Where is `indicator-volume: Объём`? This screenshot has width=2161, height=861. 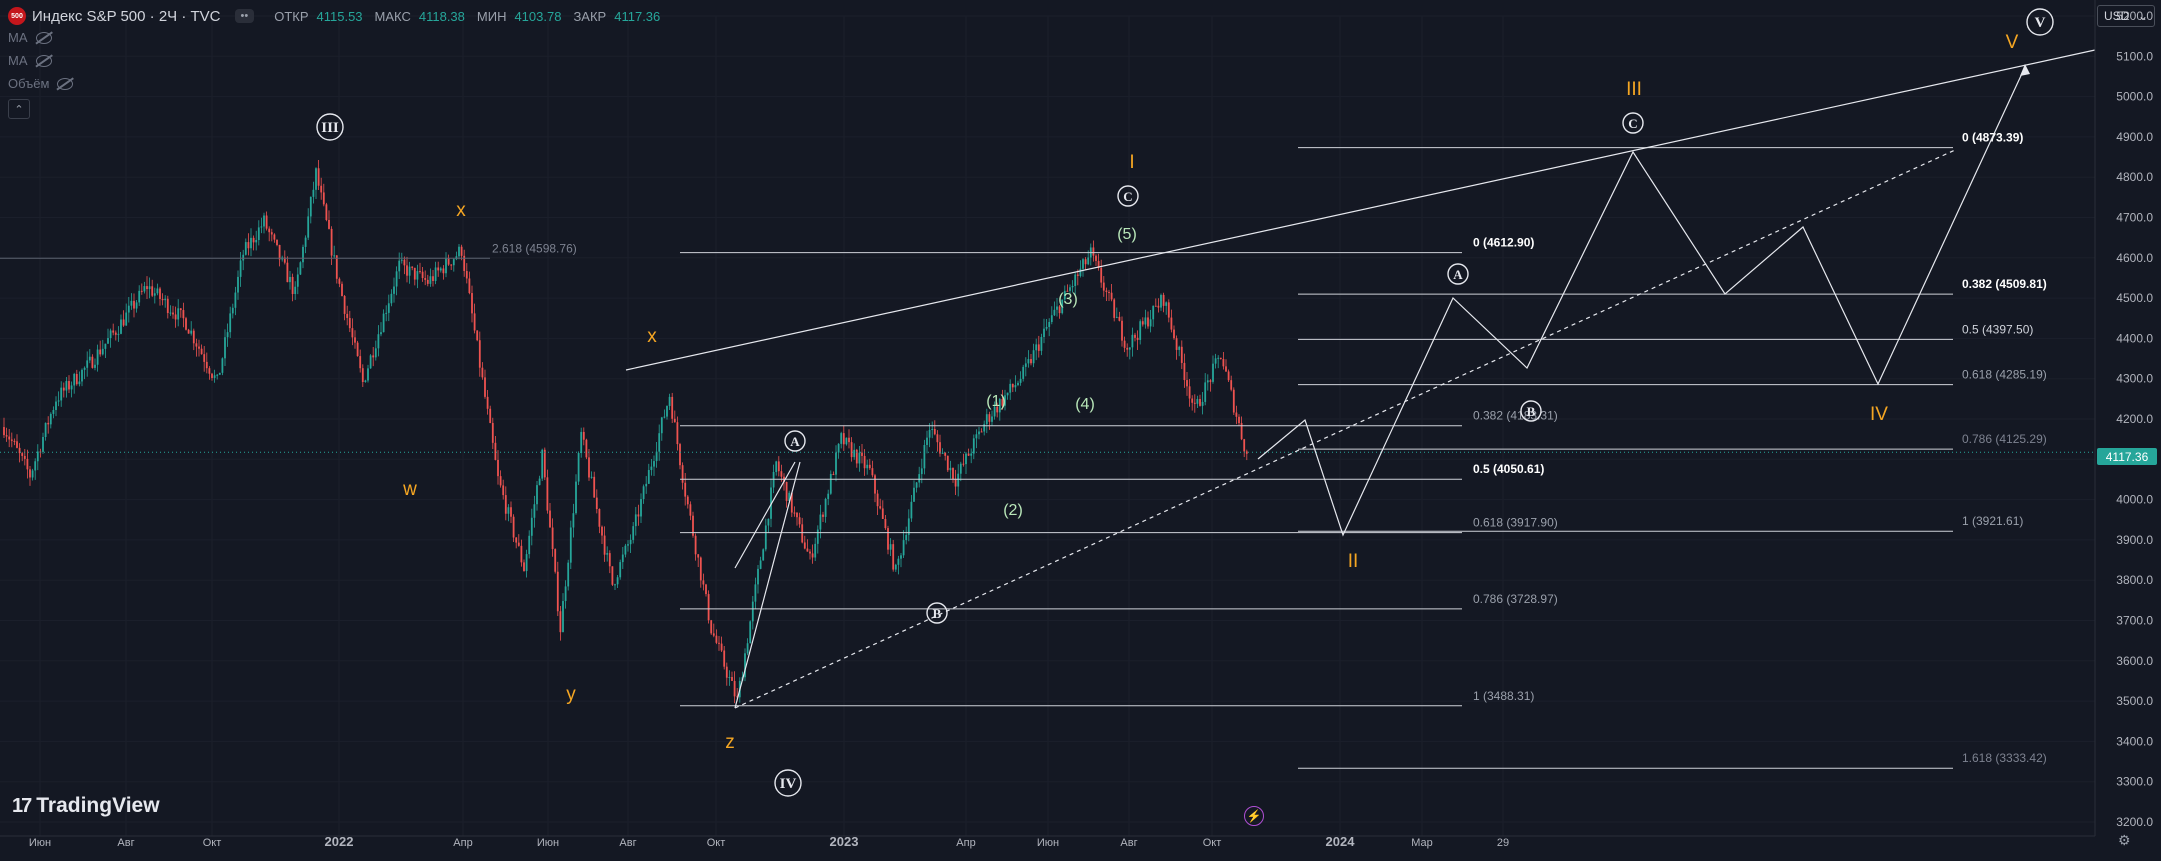
indicator-volume: Объём is located at coordinates (334, 83).